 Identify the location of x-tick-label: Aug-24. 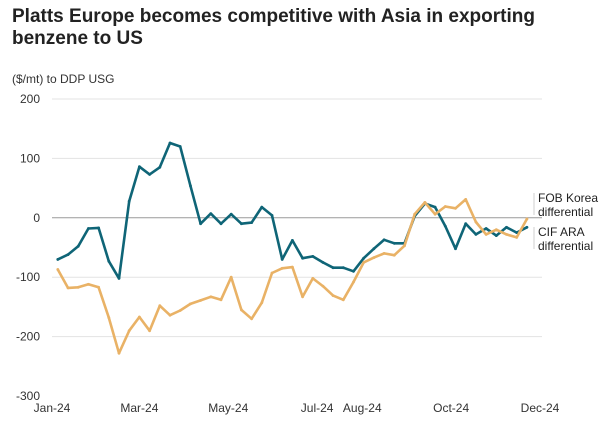
(362, 408).